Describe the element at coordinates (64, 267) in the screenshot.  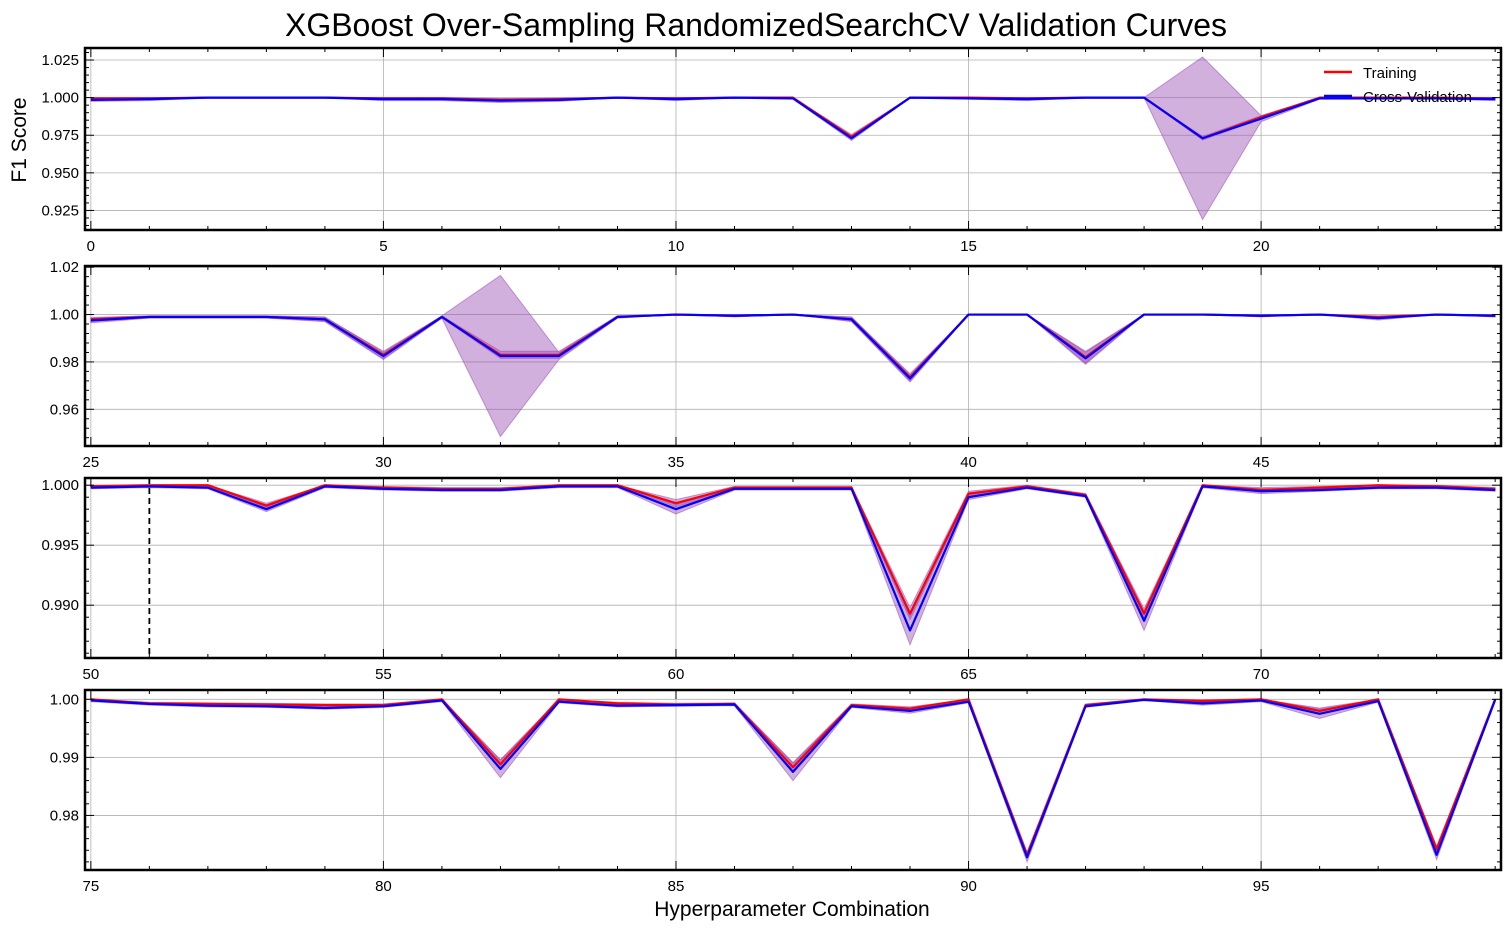
I see `y-tick-label: 1.02` at that location.